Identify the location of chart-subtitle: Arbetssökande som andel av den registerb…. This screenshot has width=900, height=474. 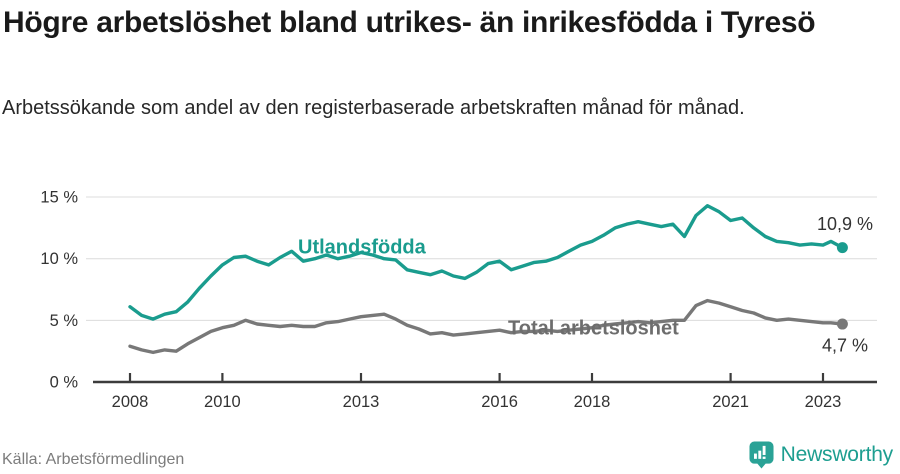
(373, 108).